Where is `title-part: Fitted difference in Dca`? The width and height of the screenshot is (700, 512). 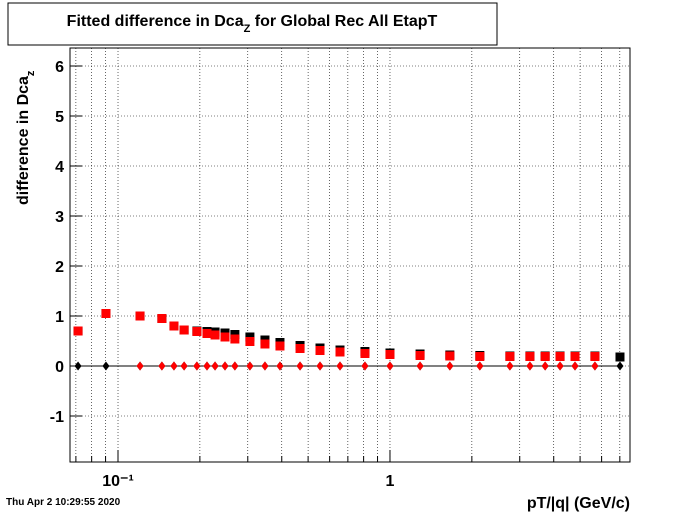 title-part: Fitted difference in Dca is located at coordinates (155, 21).